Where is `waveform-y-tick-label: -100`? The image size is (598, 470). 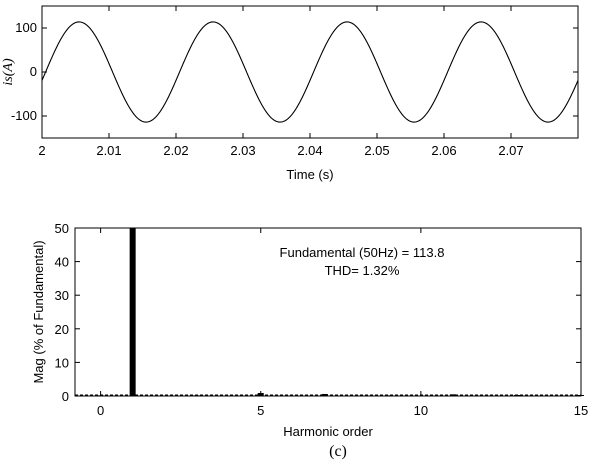
waveform-y-tick-label: -100 is located at coordinates (24, 115).